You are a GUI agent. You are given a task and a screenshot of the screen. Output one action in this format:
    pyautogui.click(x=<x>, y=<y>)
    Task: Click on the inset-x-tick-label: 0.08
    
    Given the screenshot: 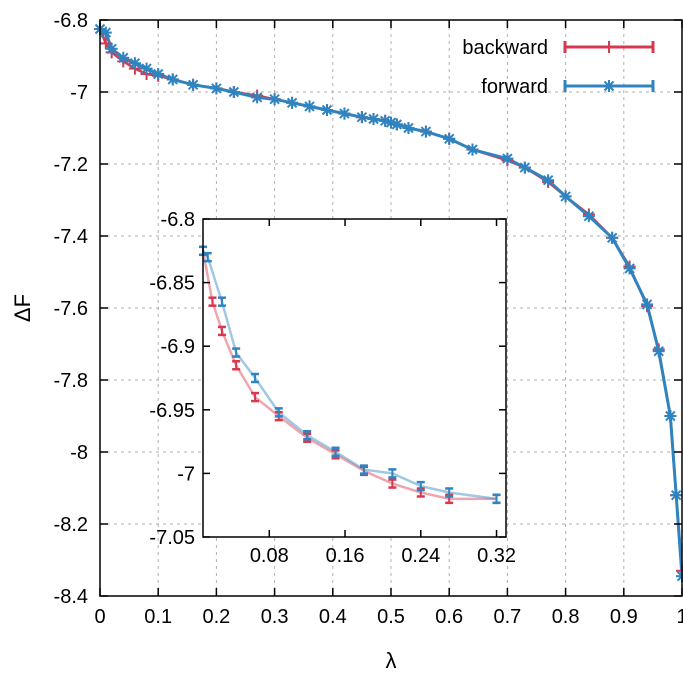 What is the action you would take?
    pyautogui.click(x=269, y=556)
    